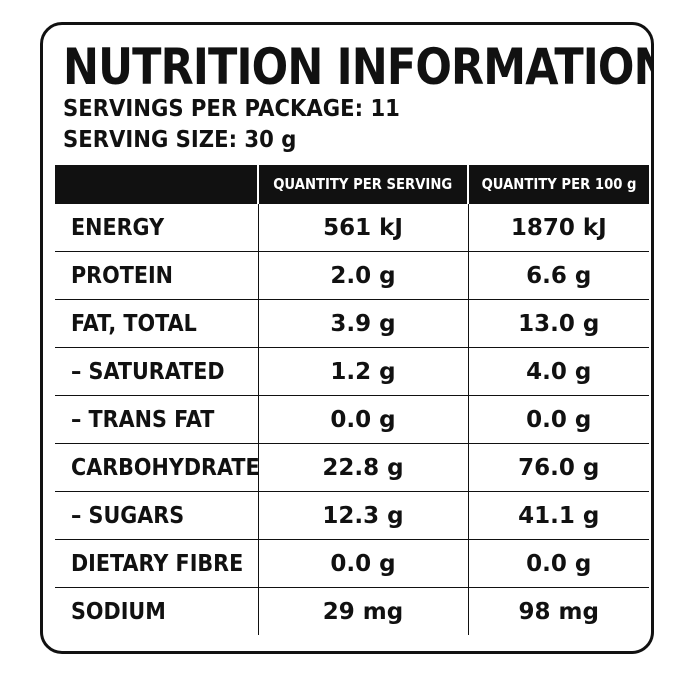  Describe the element at coordinates (362, 184) in the screenshot. I see `header-per-serving: QUANTITY PER SERVING` at that location.